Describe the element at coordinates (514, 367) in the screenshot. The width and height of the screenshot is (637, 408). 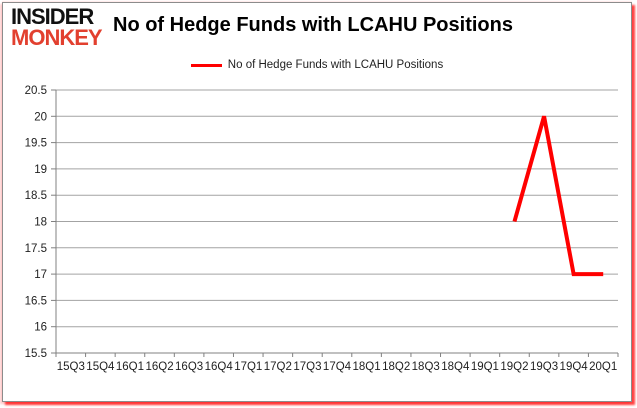
I see `x-tick-label: 19Q2` at that location.